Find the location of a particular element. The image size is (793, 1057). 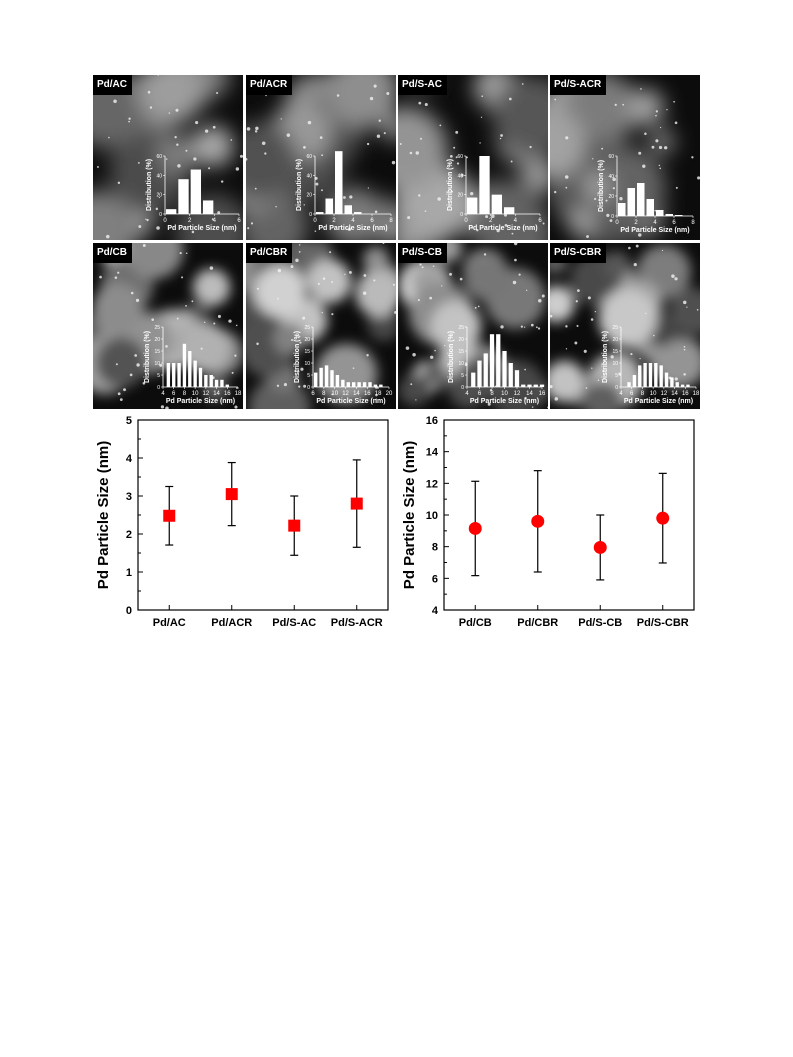

xtick-label: Pd/CBR is located at coordinates (537, 623).